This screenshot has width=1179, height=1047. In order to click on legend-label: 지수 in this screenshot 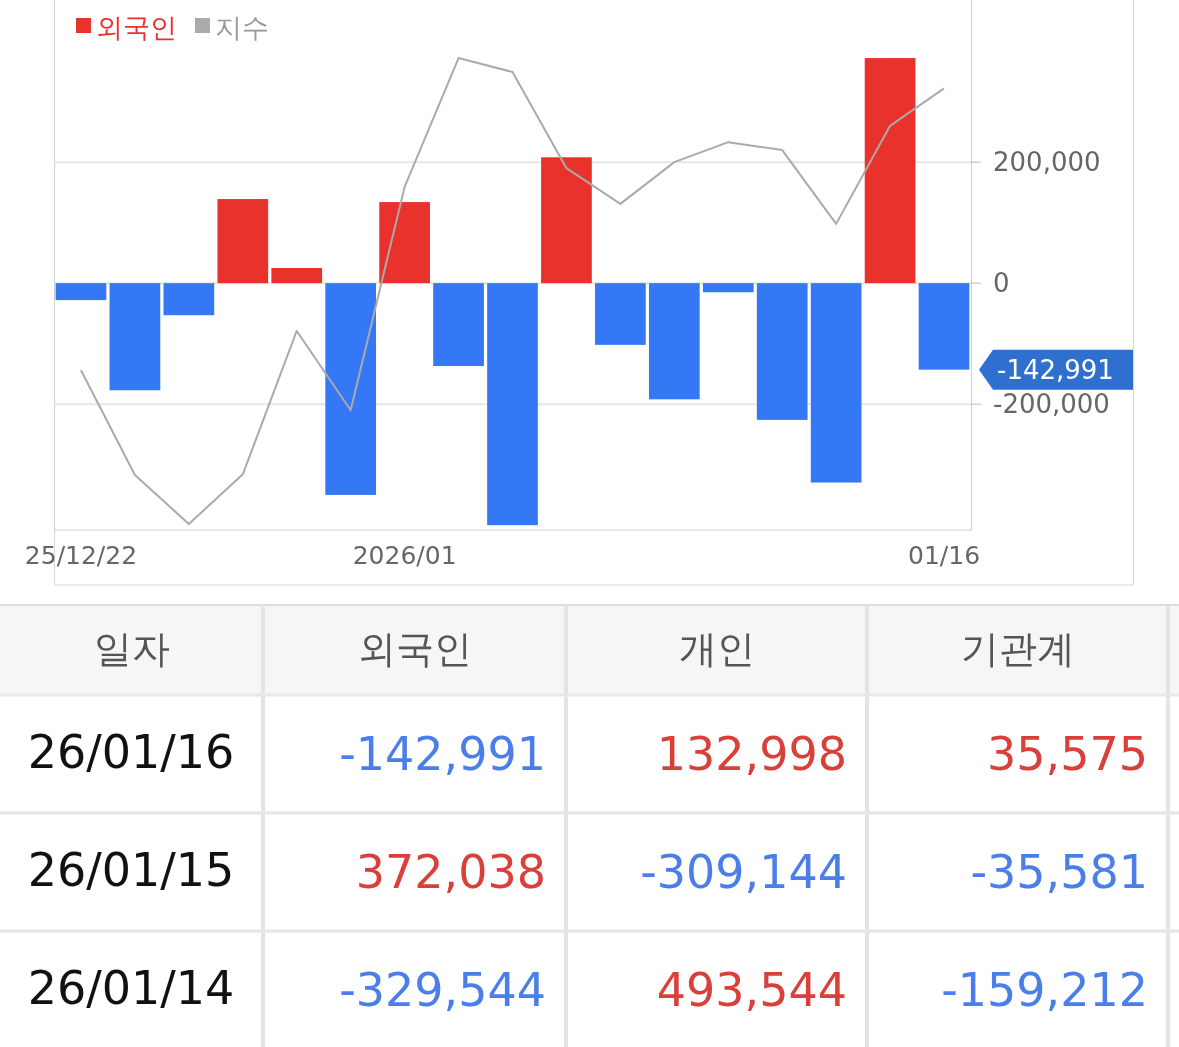, I will do `click(242, 27)`.